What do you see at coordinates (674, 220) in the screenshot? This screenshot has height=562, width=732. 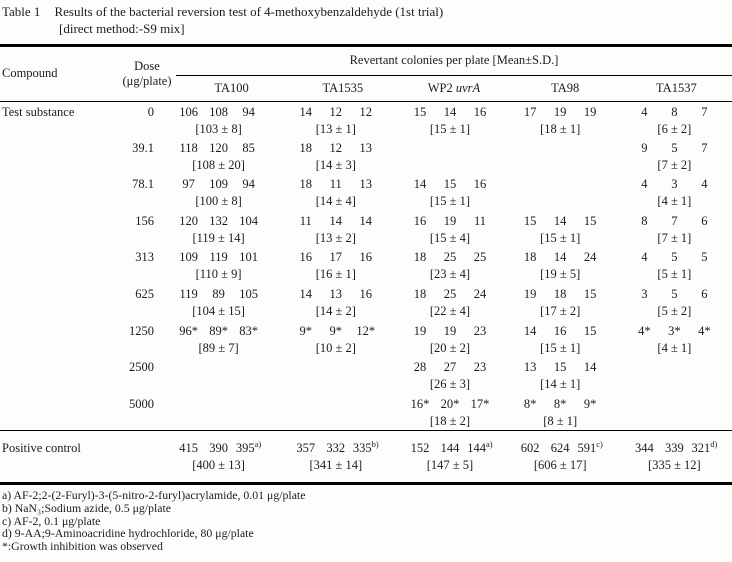 I see `plate-count-value: 7` at bounding box center [674, 220].